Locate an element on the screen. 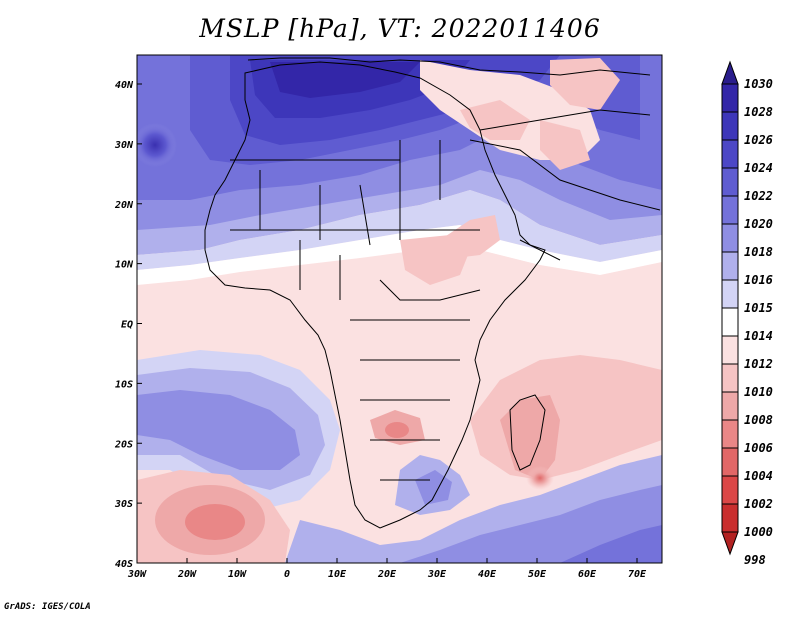  lat-tick-label: 30N is located at coordinates (124, 145).